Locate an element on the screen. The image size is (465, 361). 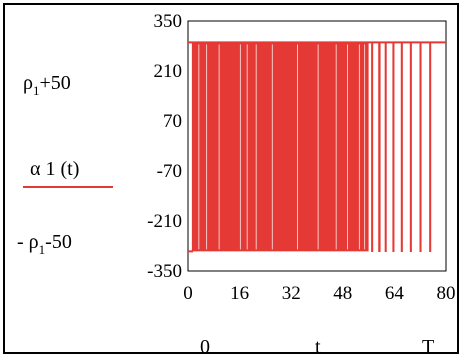
y-tick-label: -210 is located at coordinates (164, 221).